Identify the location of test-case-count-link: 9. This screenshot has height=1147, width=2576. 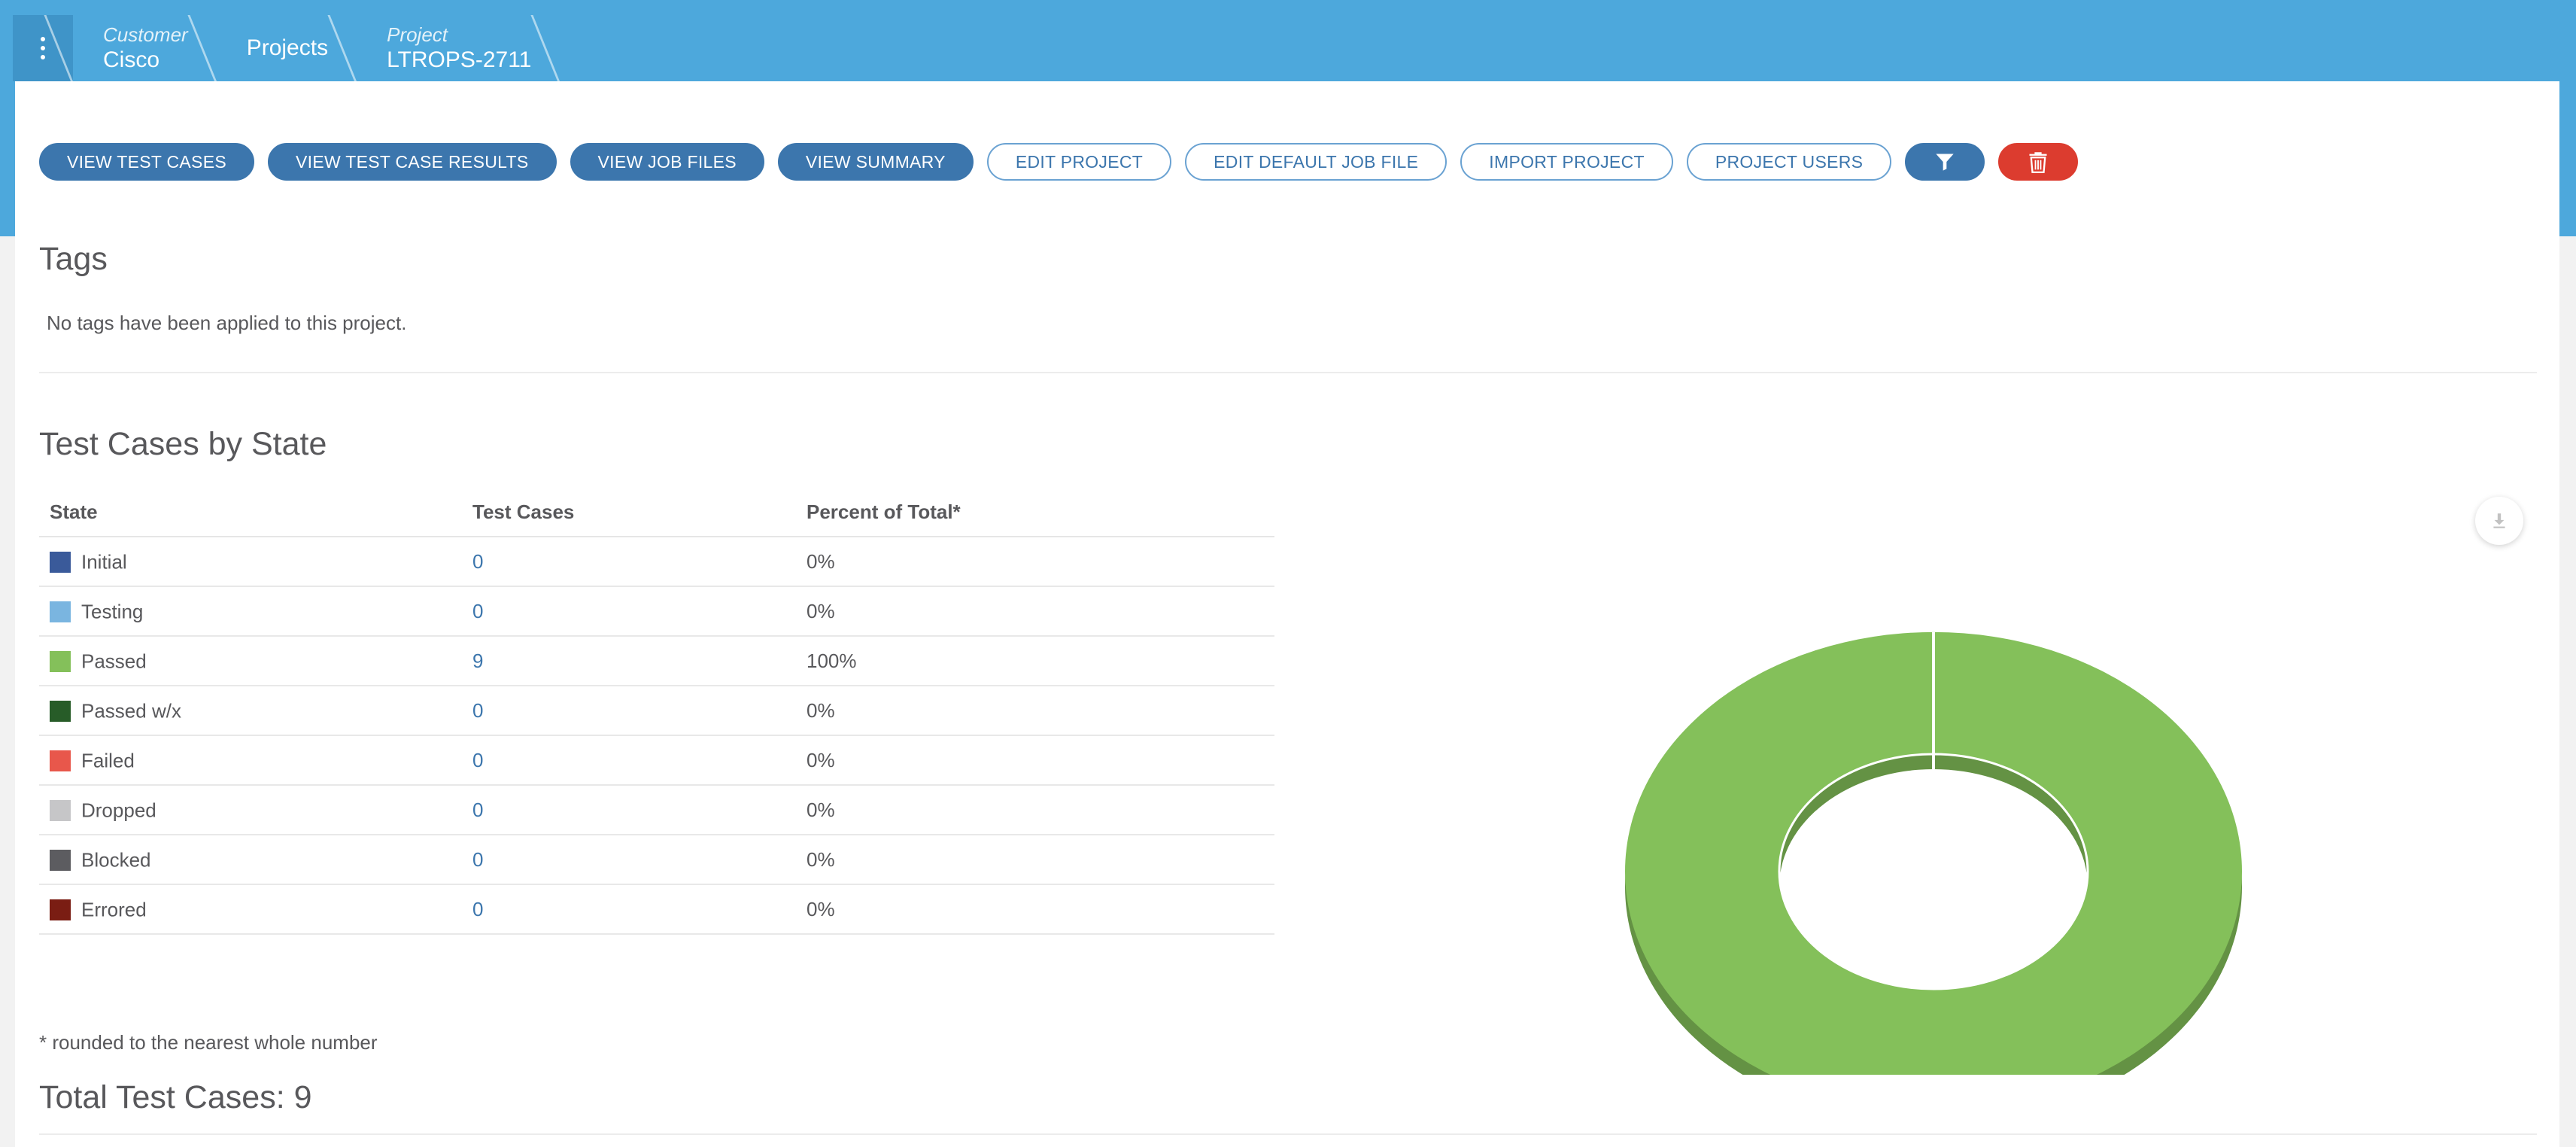
(478, 660).